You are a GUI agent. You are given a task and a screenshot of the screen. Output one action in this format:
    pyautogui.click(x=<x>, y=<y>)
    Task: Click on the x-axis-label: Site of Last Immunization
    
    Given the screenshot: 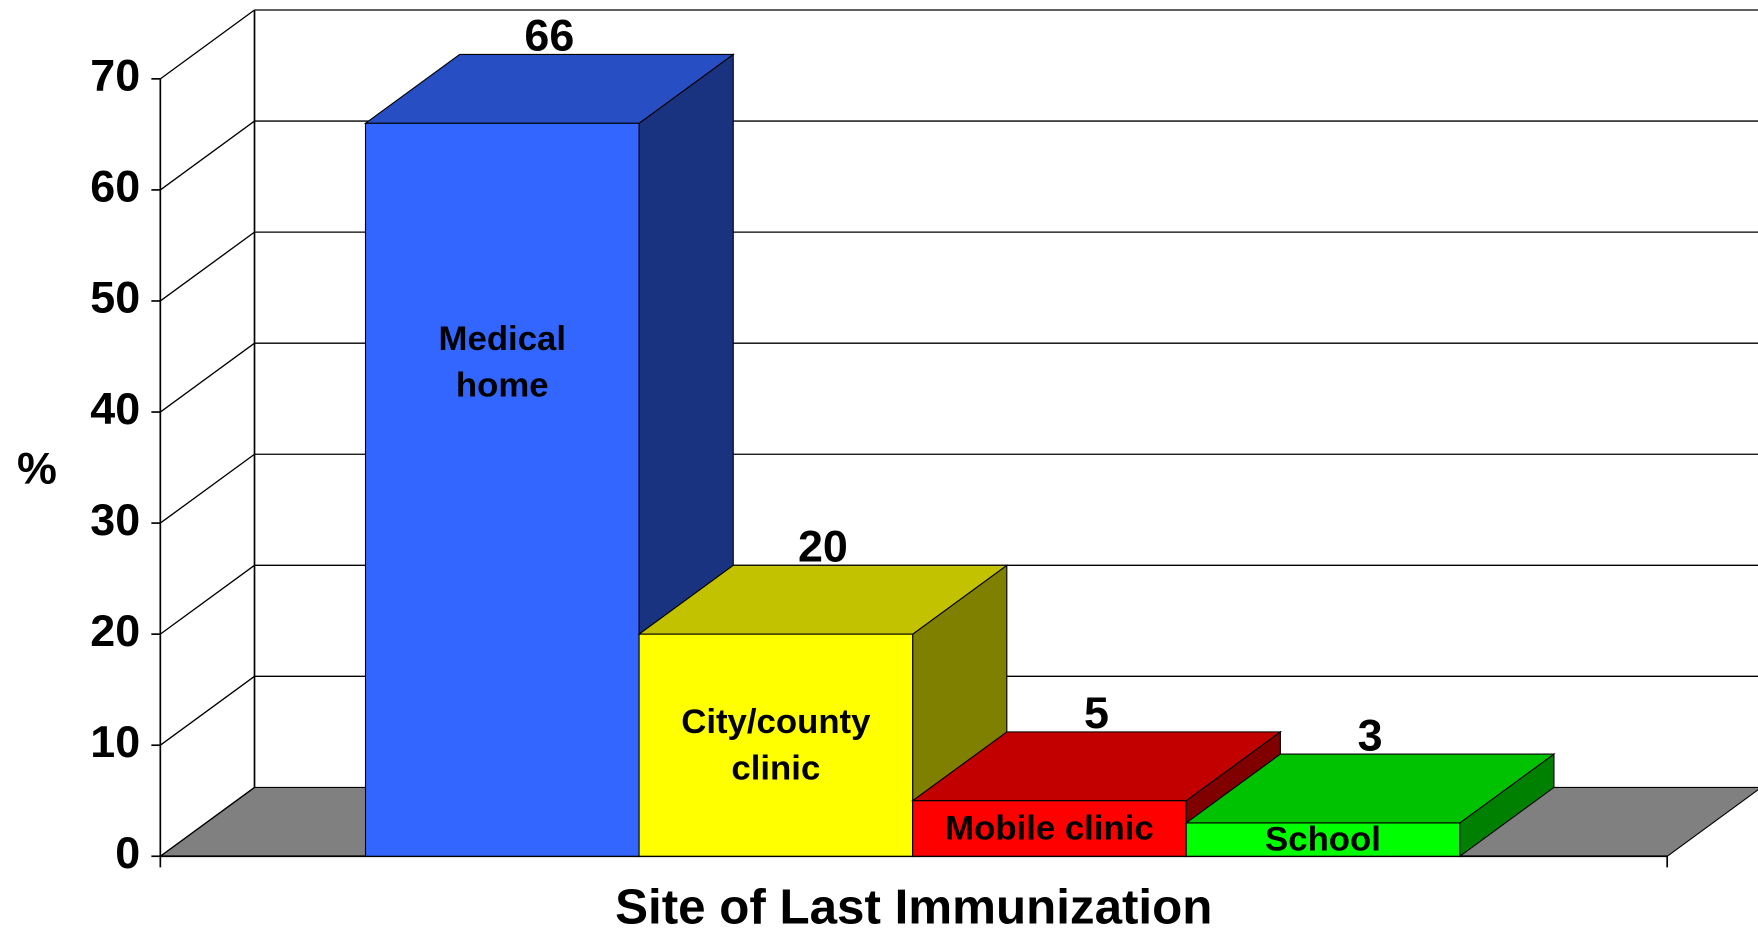 What is the action you would take?
    pyautogui.click(x=913, y=908)
    